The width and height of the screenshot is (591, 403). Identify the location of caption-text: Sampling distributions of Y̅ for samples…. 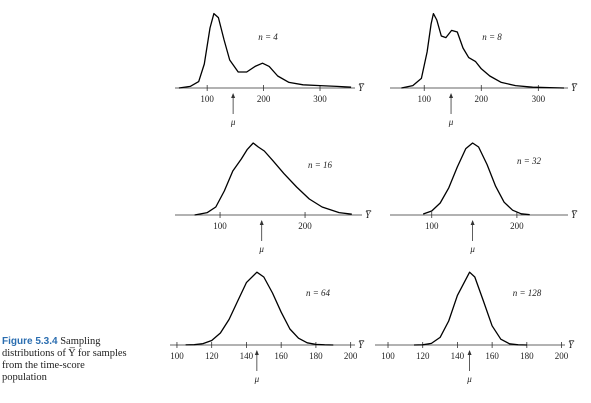
(64, 359).